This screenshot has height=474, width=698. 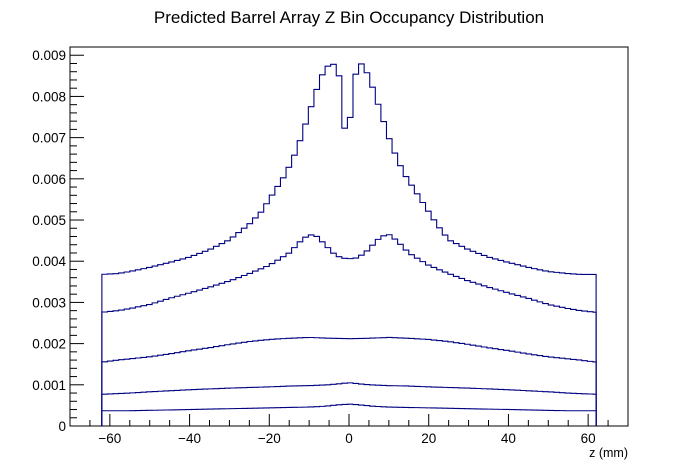 I want to click on y-tick-label: 0.001, so click(x=49, y=385).